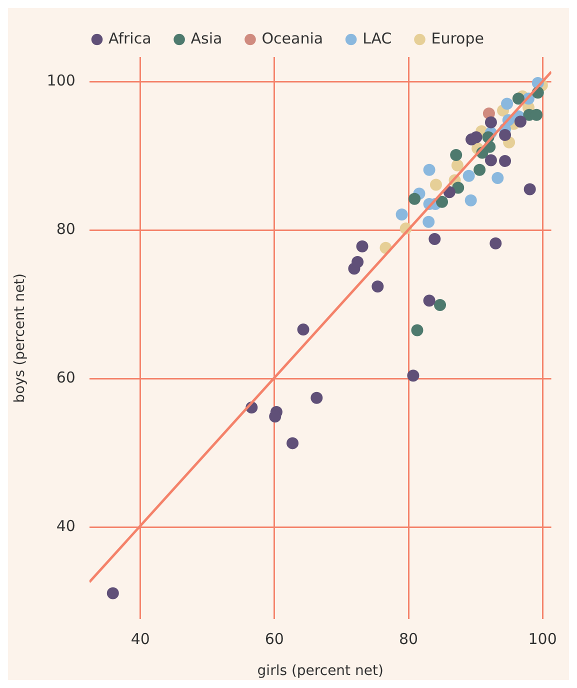  What do you see at coordinates (130, 38) in the screenshot?
I see `legend-label: Africa` at bounding box center [130, 38].